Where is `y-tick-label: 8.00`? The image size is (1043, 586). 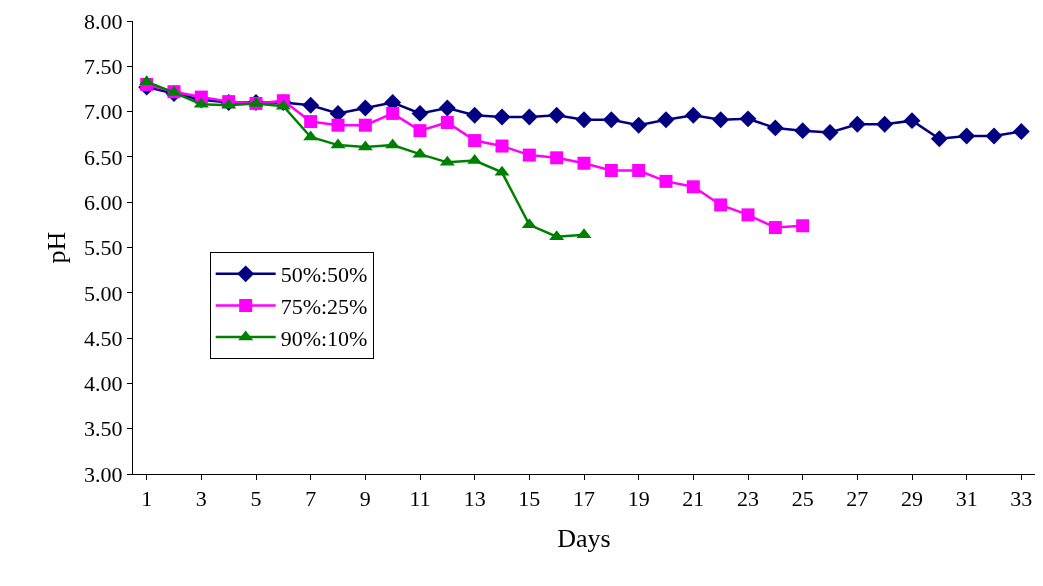
y-tick-label: 8.00 is located at coordinates (103, 21).